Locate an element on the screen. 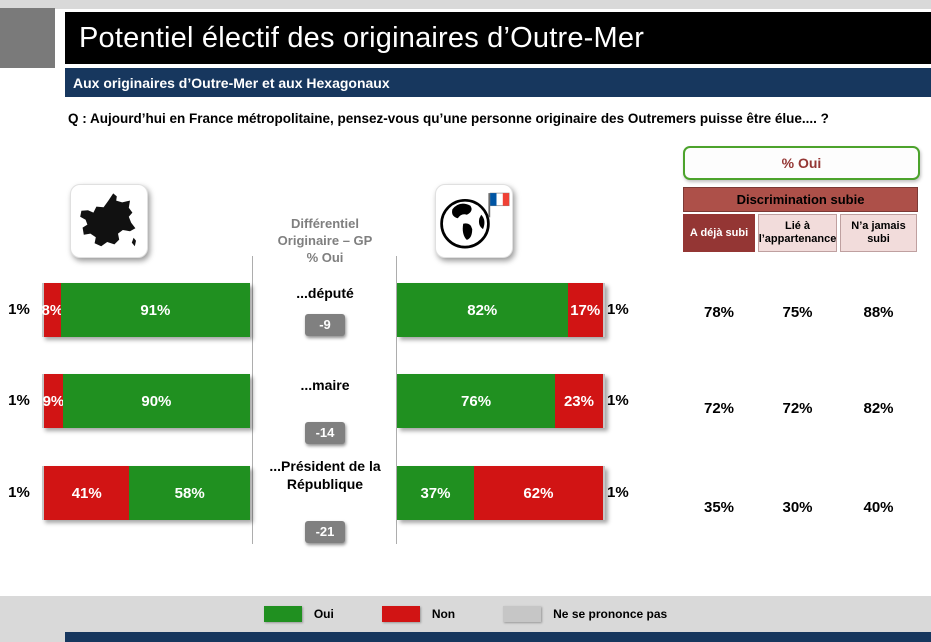 This screenshot has height=642, width=931. col-header-label: Lié à l’appartenance is located at coordinates (797, 232).